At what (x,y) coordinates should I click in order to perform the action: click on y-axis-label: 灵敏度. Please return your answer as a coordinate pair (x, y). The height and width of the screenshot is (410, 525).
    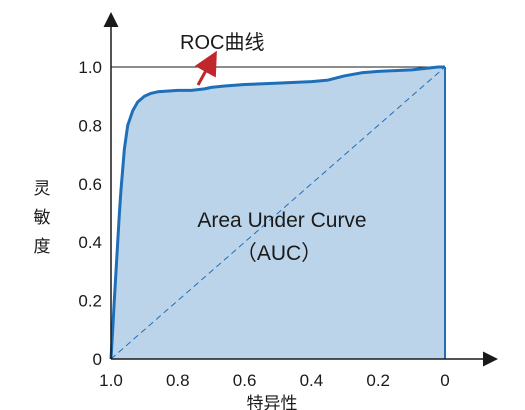
    Looking at the image, I should click on (42, 218).